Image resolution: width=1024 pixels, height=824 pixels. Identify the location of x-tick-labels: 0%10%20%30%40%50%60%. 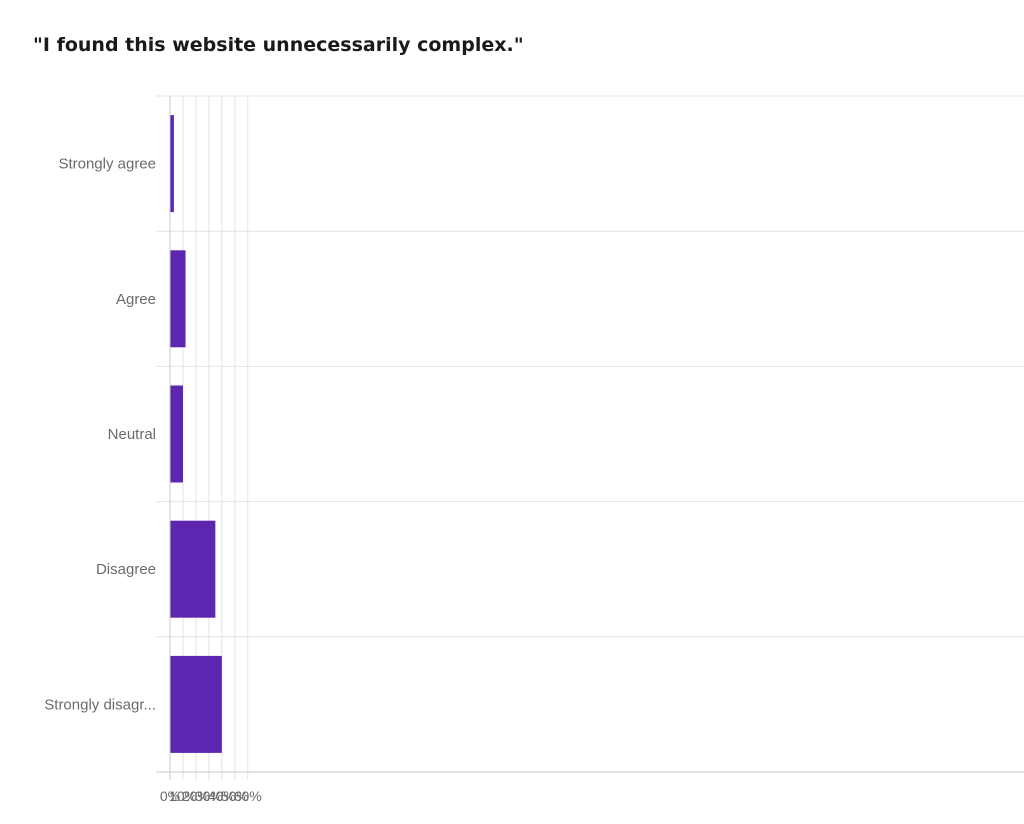
(211, 796).